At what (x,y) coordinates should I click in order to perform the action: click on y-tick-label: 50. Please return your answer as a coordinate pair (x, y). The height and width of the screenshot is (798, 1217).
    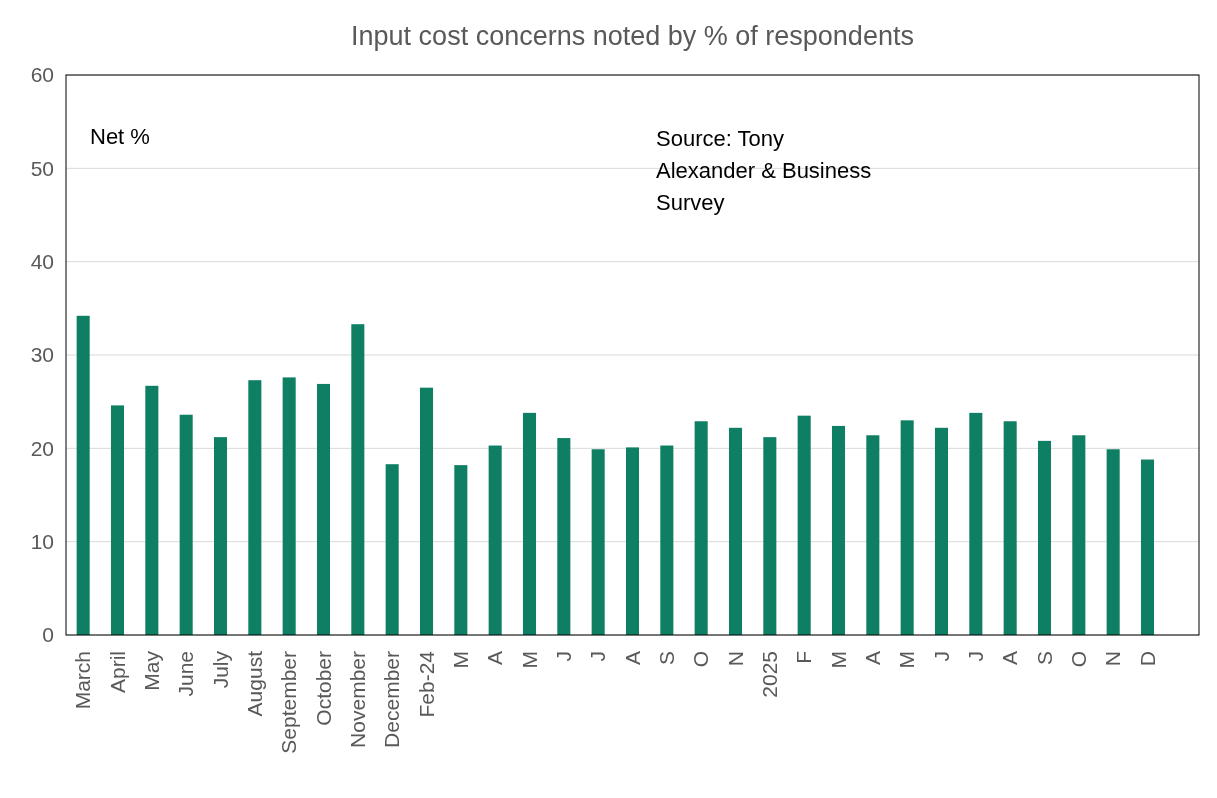
    Looking at the image, I should click on (42, 168).